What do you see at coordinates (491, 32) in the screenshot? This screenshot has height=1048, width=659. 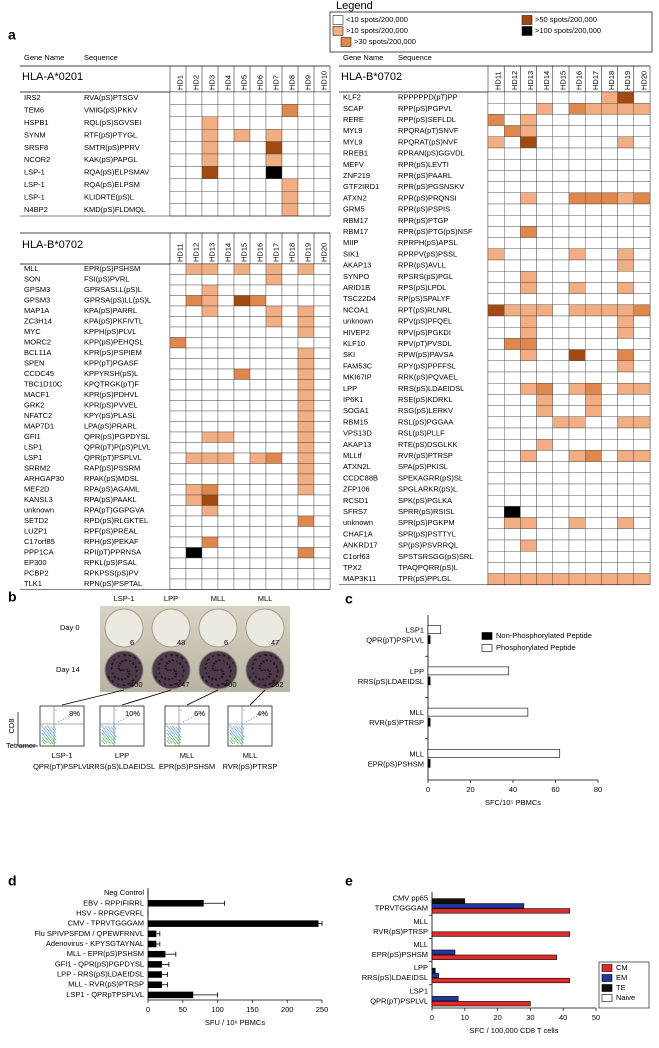 I see `legend-box` at bounding box center [491, 32].